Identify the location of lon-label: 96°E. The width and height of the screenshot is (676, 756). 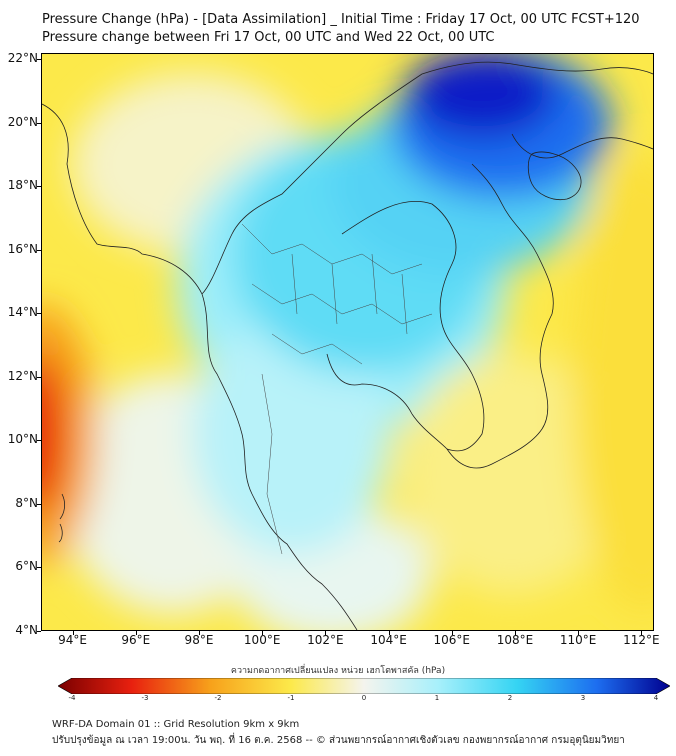
(136, 640).